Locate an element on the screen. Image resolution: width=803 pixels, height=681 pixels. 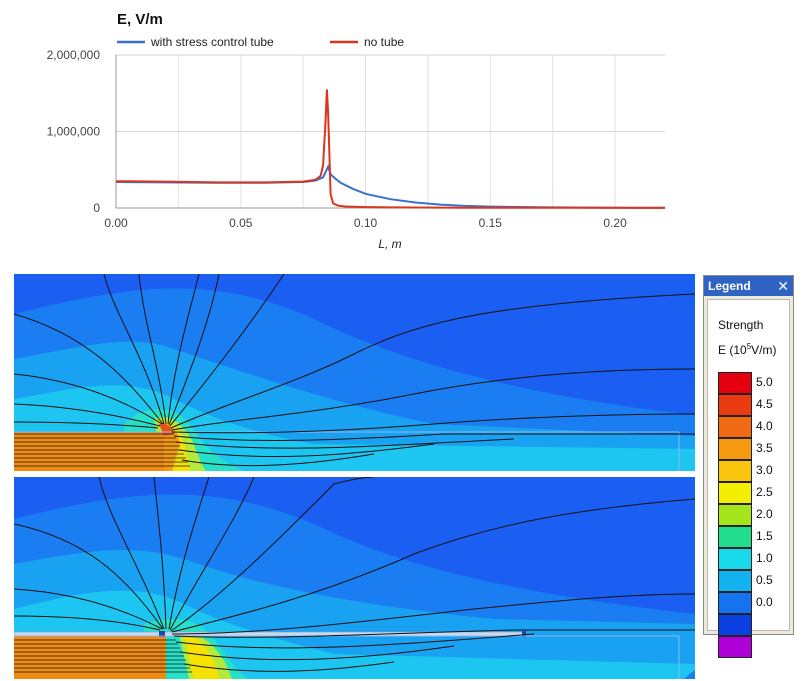
legend-level-label: 5.0 is located at coordinates (764, 382).